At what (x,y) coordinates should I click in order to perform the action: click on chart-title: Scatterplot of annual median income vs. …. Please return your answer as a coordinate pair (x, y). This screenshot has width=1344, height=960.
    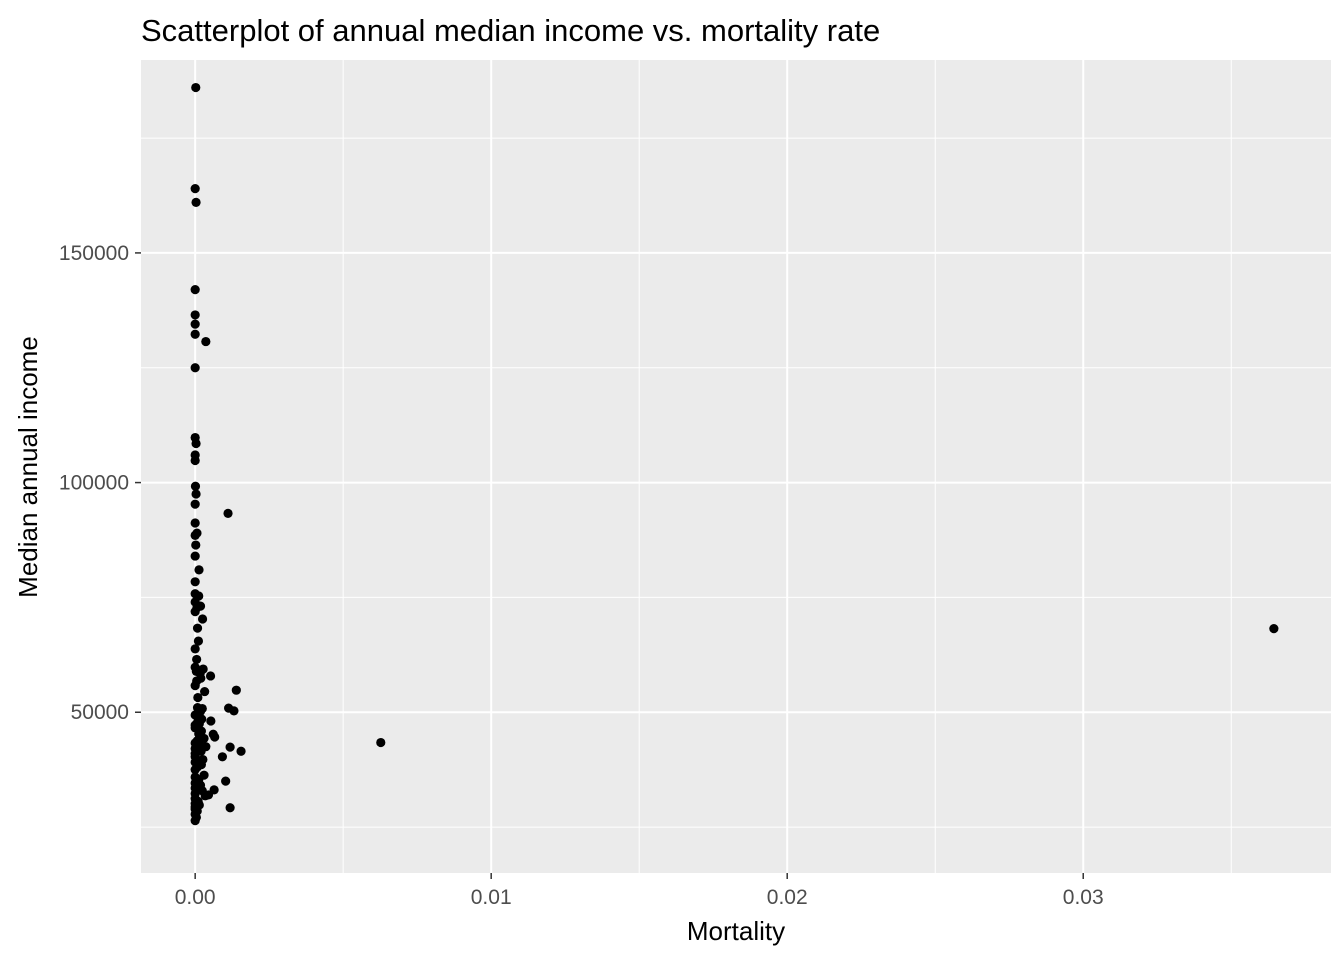
    Looking at the image, I should click on (510, 30).